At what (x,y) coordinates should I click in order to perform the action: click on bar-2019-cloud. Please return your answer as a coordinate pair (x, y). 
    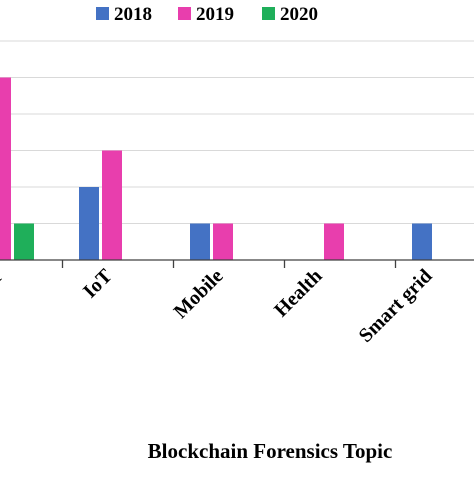
    Looking at the image, I should click on (5, 168).